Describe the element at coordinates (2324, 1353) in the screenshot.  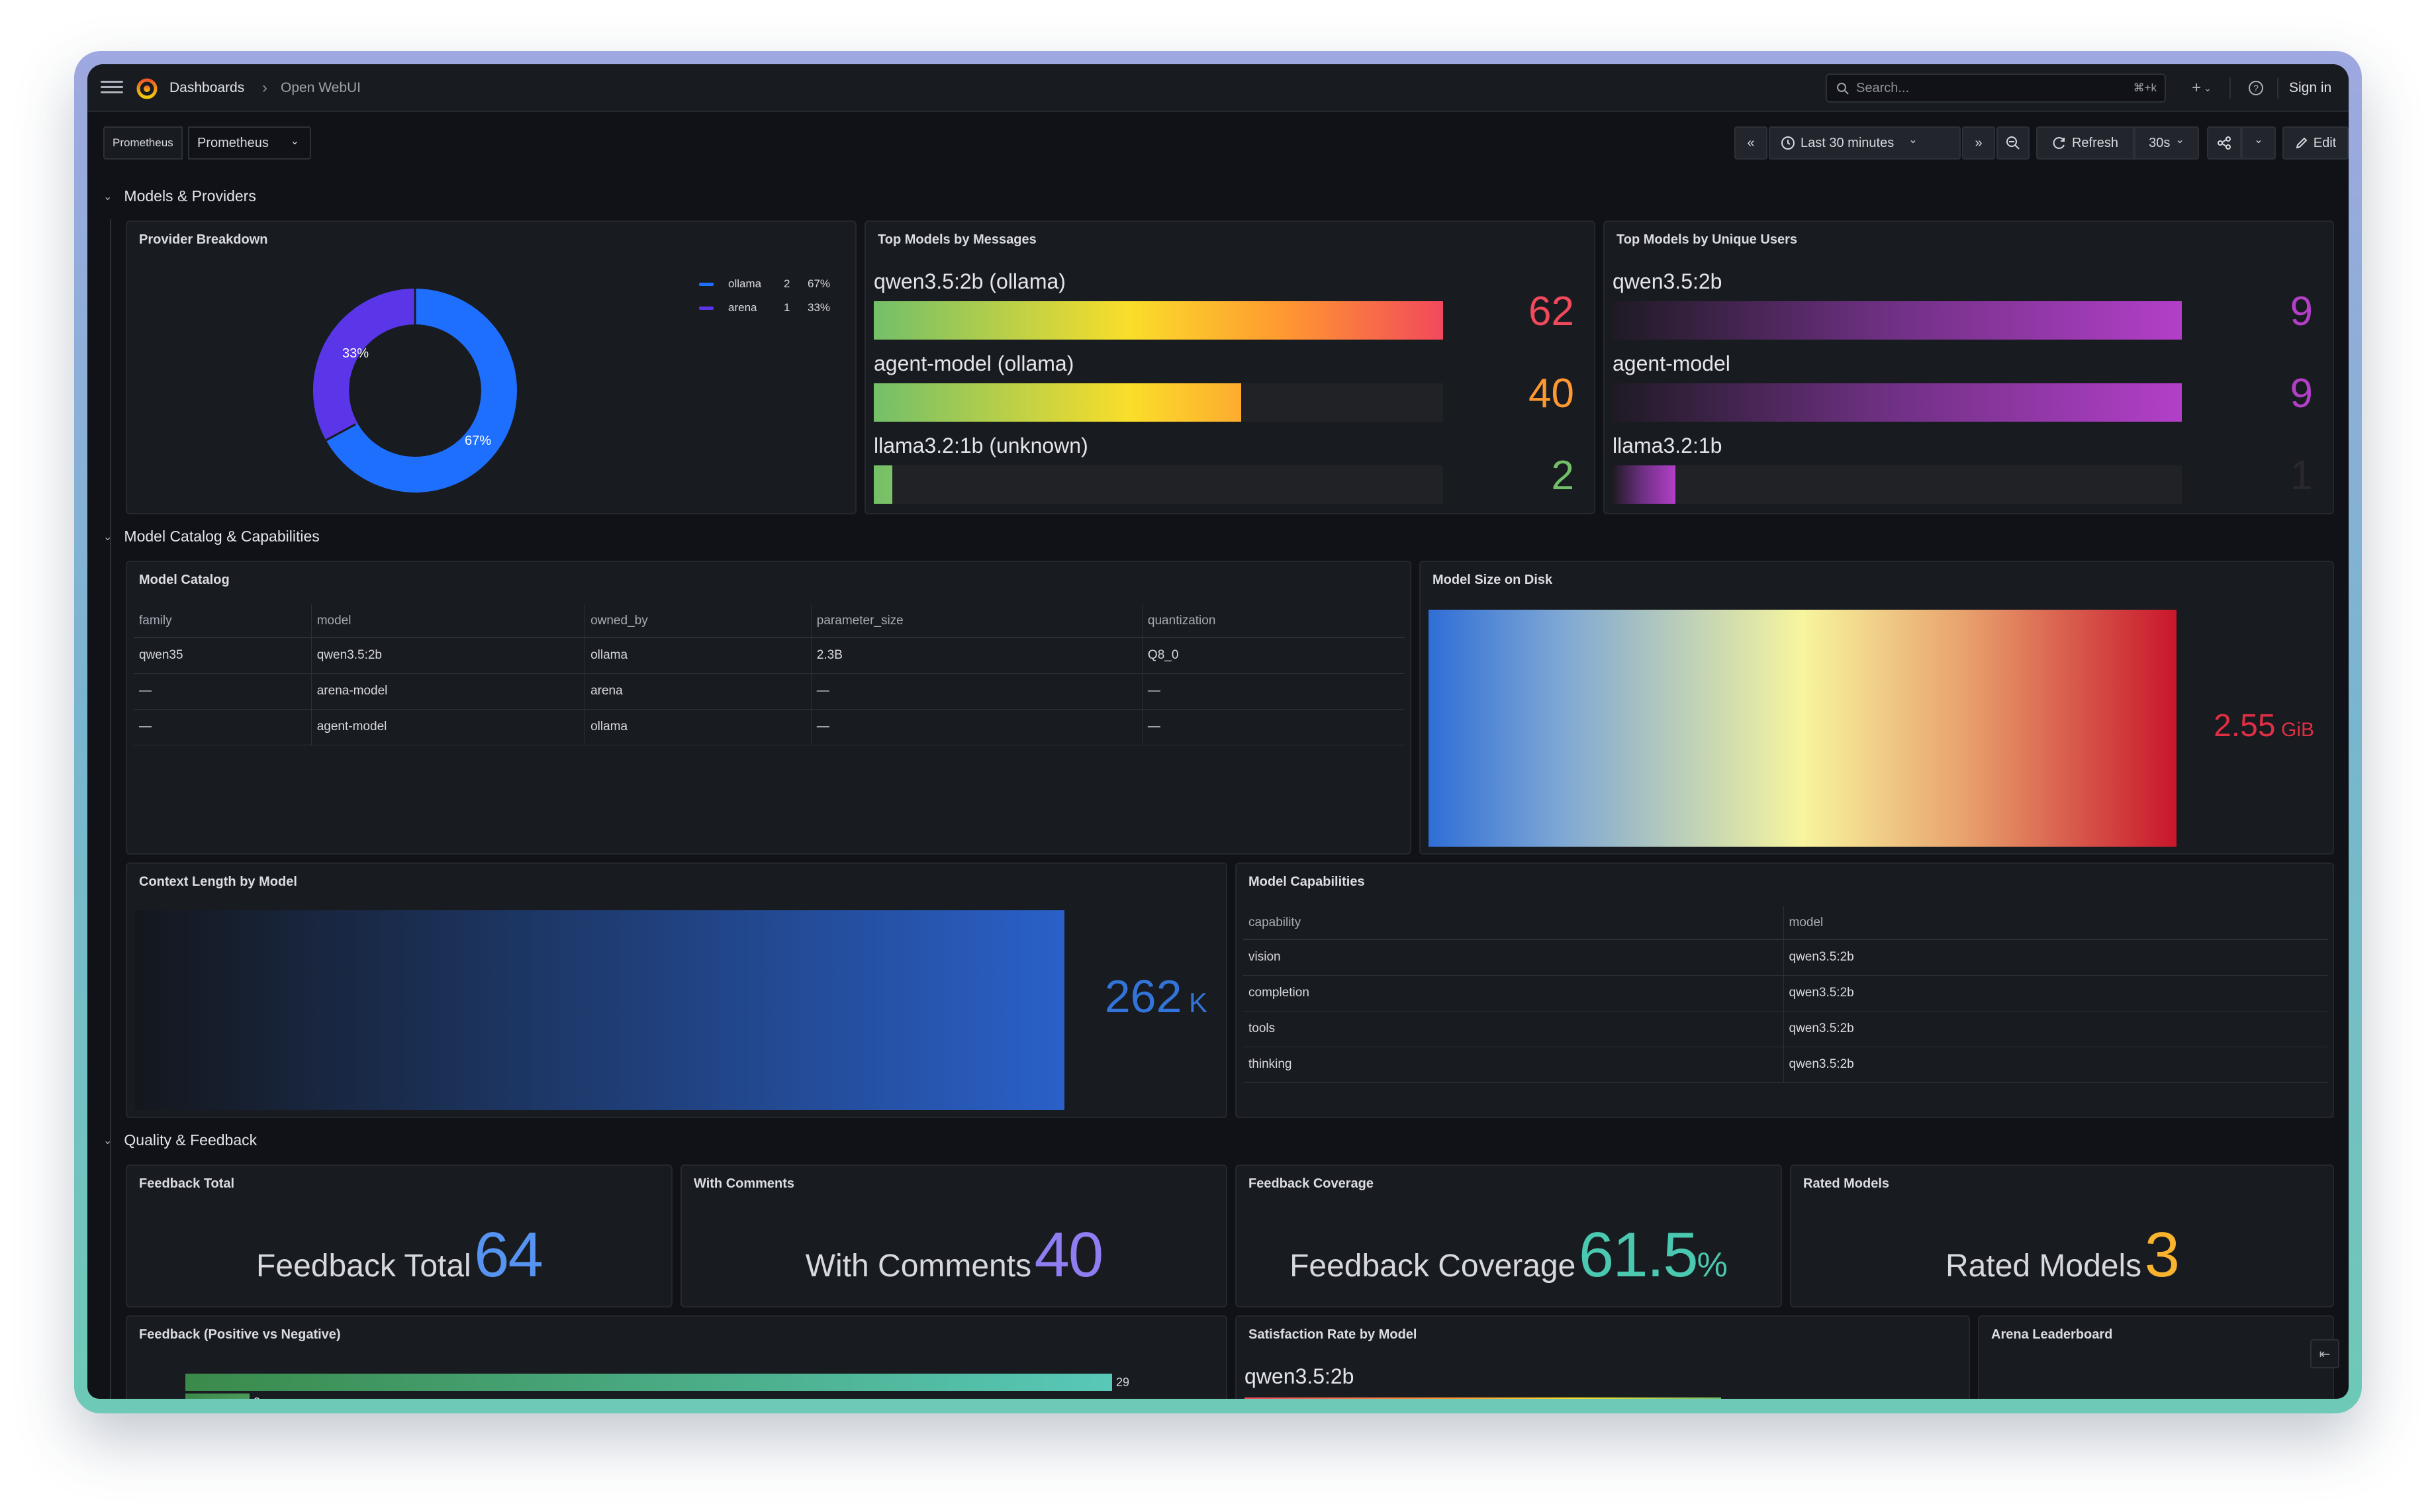
I see `dock-toggle-button: ⇤` at that location.